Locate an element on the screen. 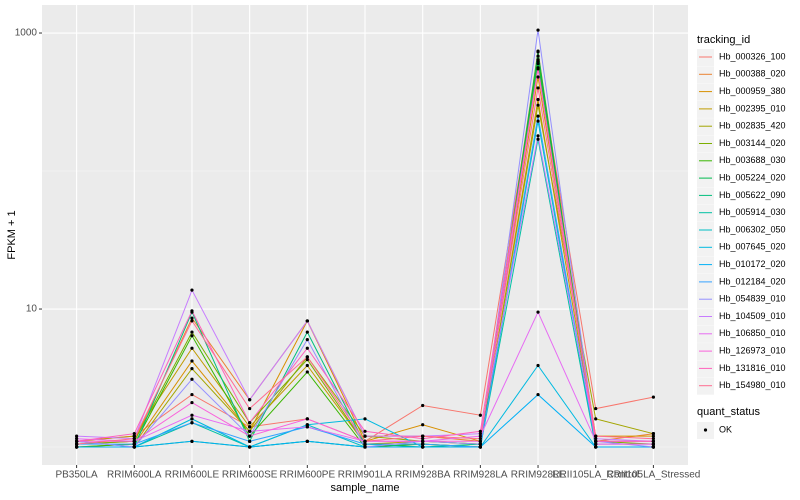 Image resolution: width=800 pixels, height=500 pixels. legend-label: Hb_005224_020 is located at coordinates (752, 177).